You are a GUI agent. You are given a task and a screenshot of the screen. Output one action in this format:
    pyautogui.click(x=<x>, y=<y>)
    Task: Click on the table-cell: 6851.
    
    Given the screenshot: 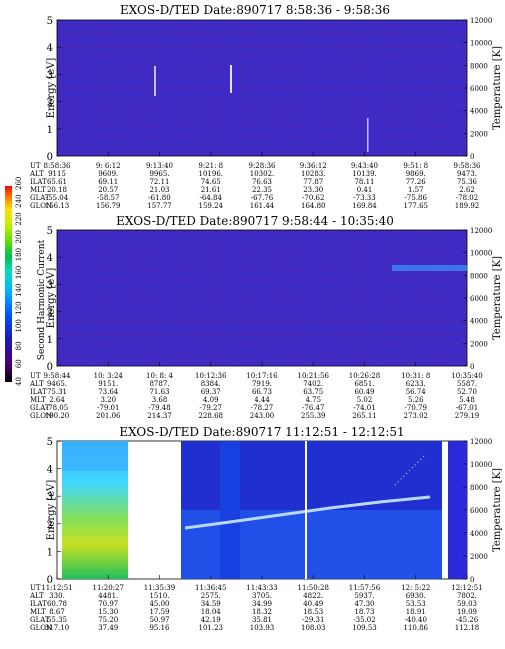 What is the action you would take?
    pyautogui.click(x=364, y=384)
    